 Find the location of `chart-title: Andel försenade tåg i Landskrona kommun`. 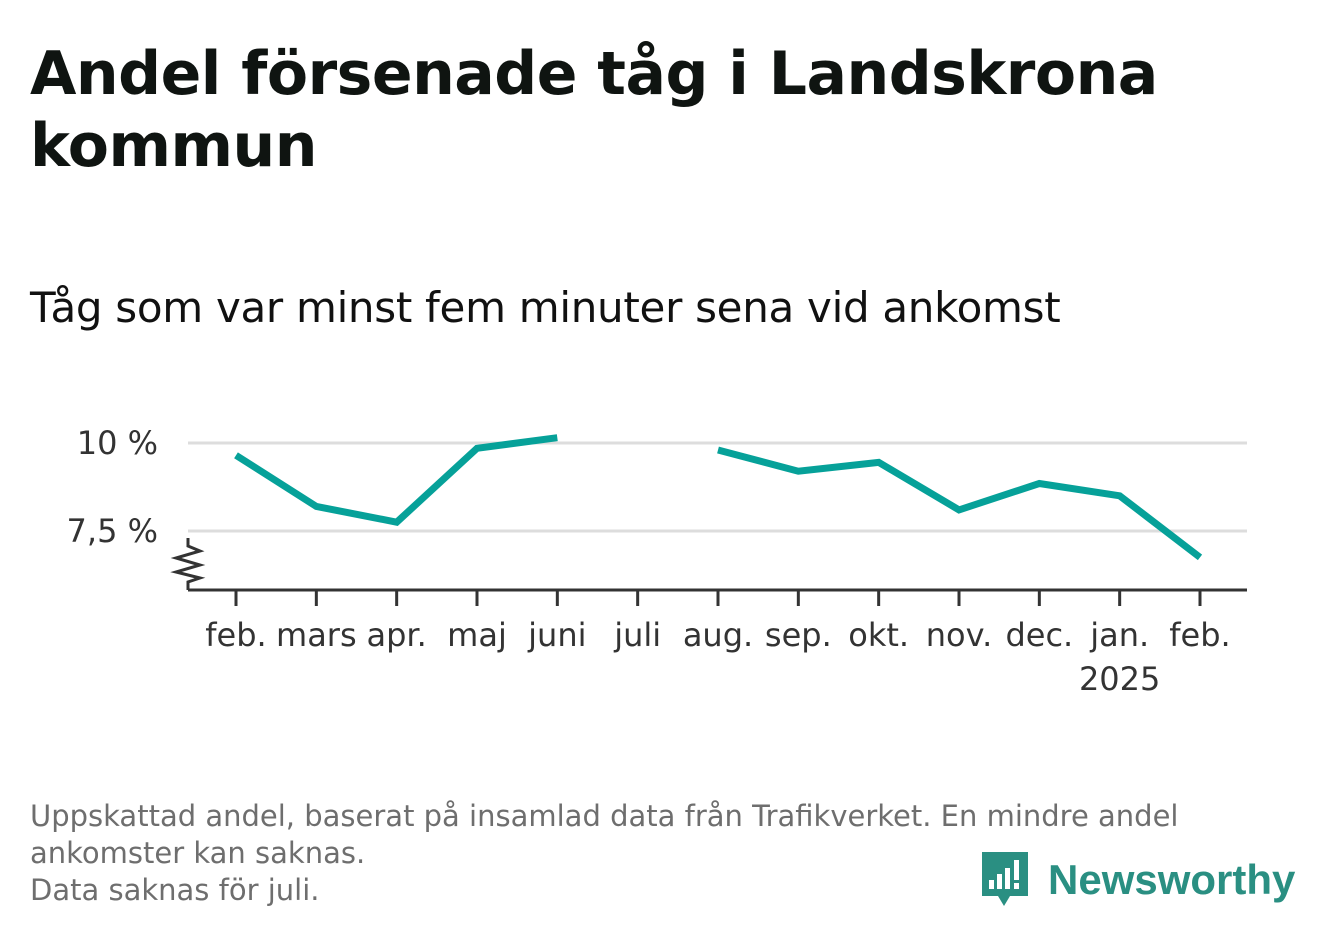

chart-title: Andel försenade tåg i Landskrona kommun is located at coordinates (594, 110).